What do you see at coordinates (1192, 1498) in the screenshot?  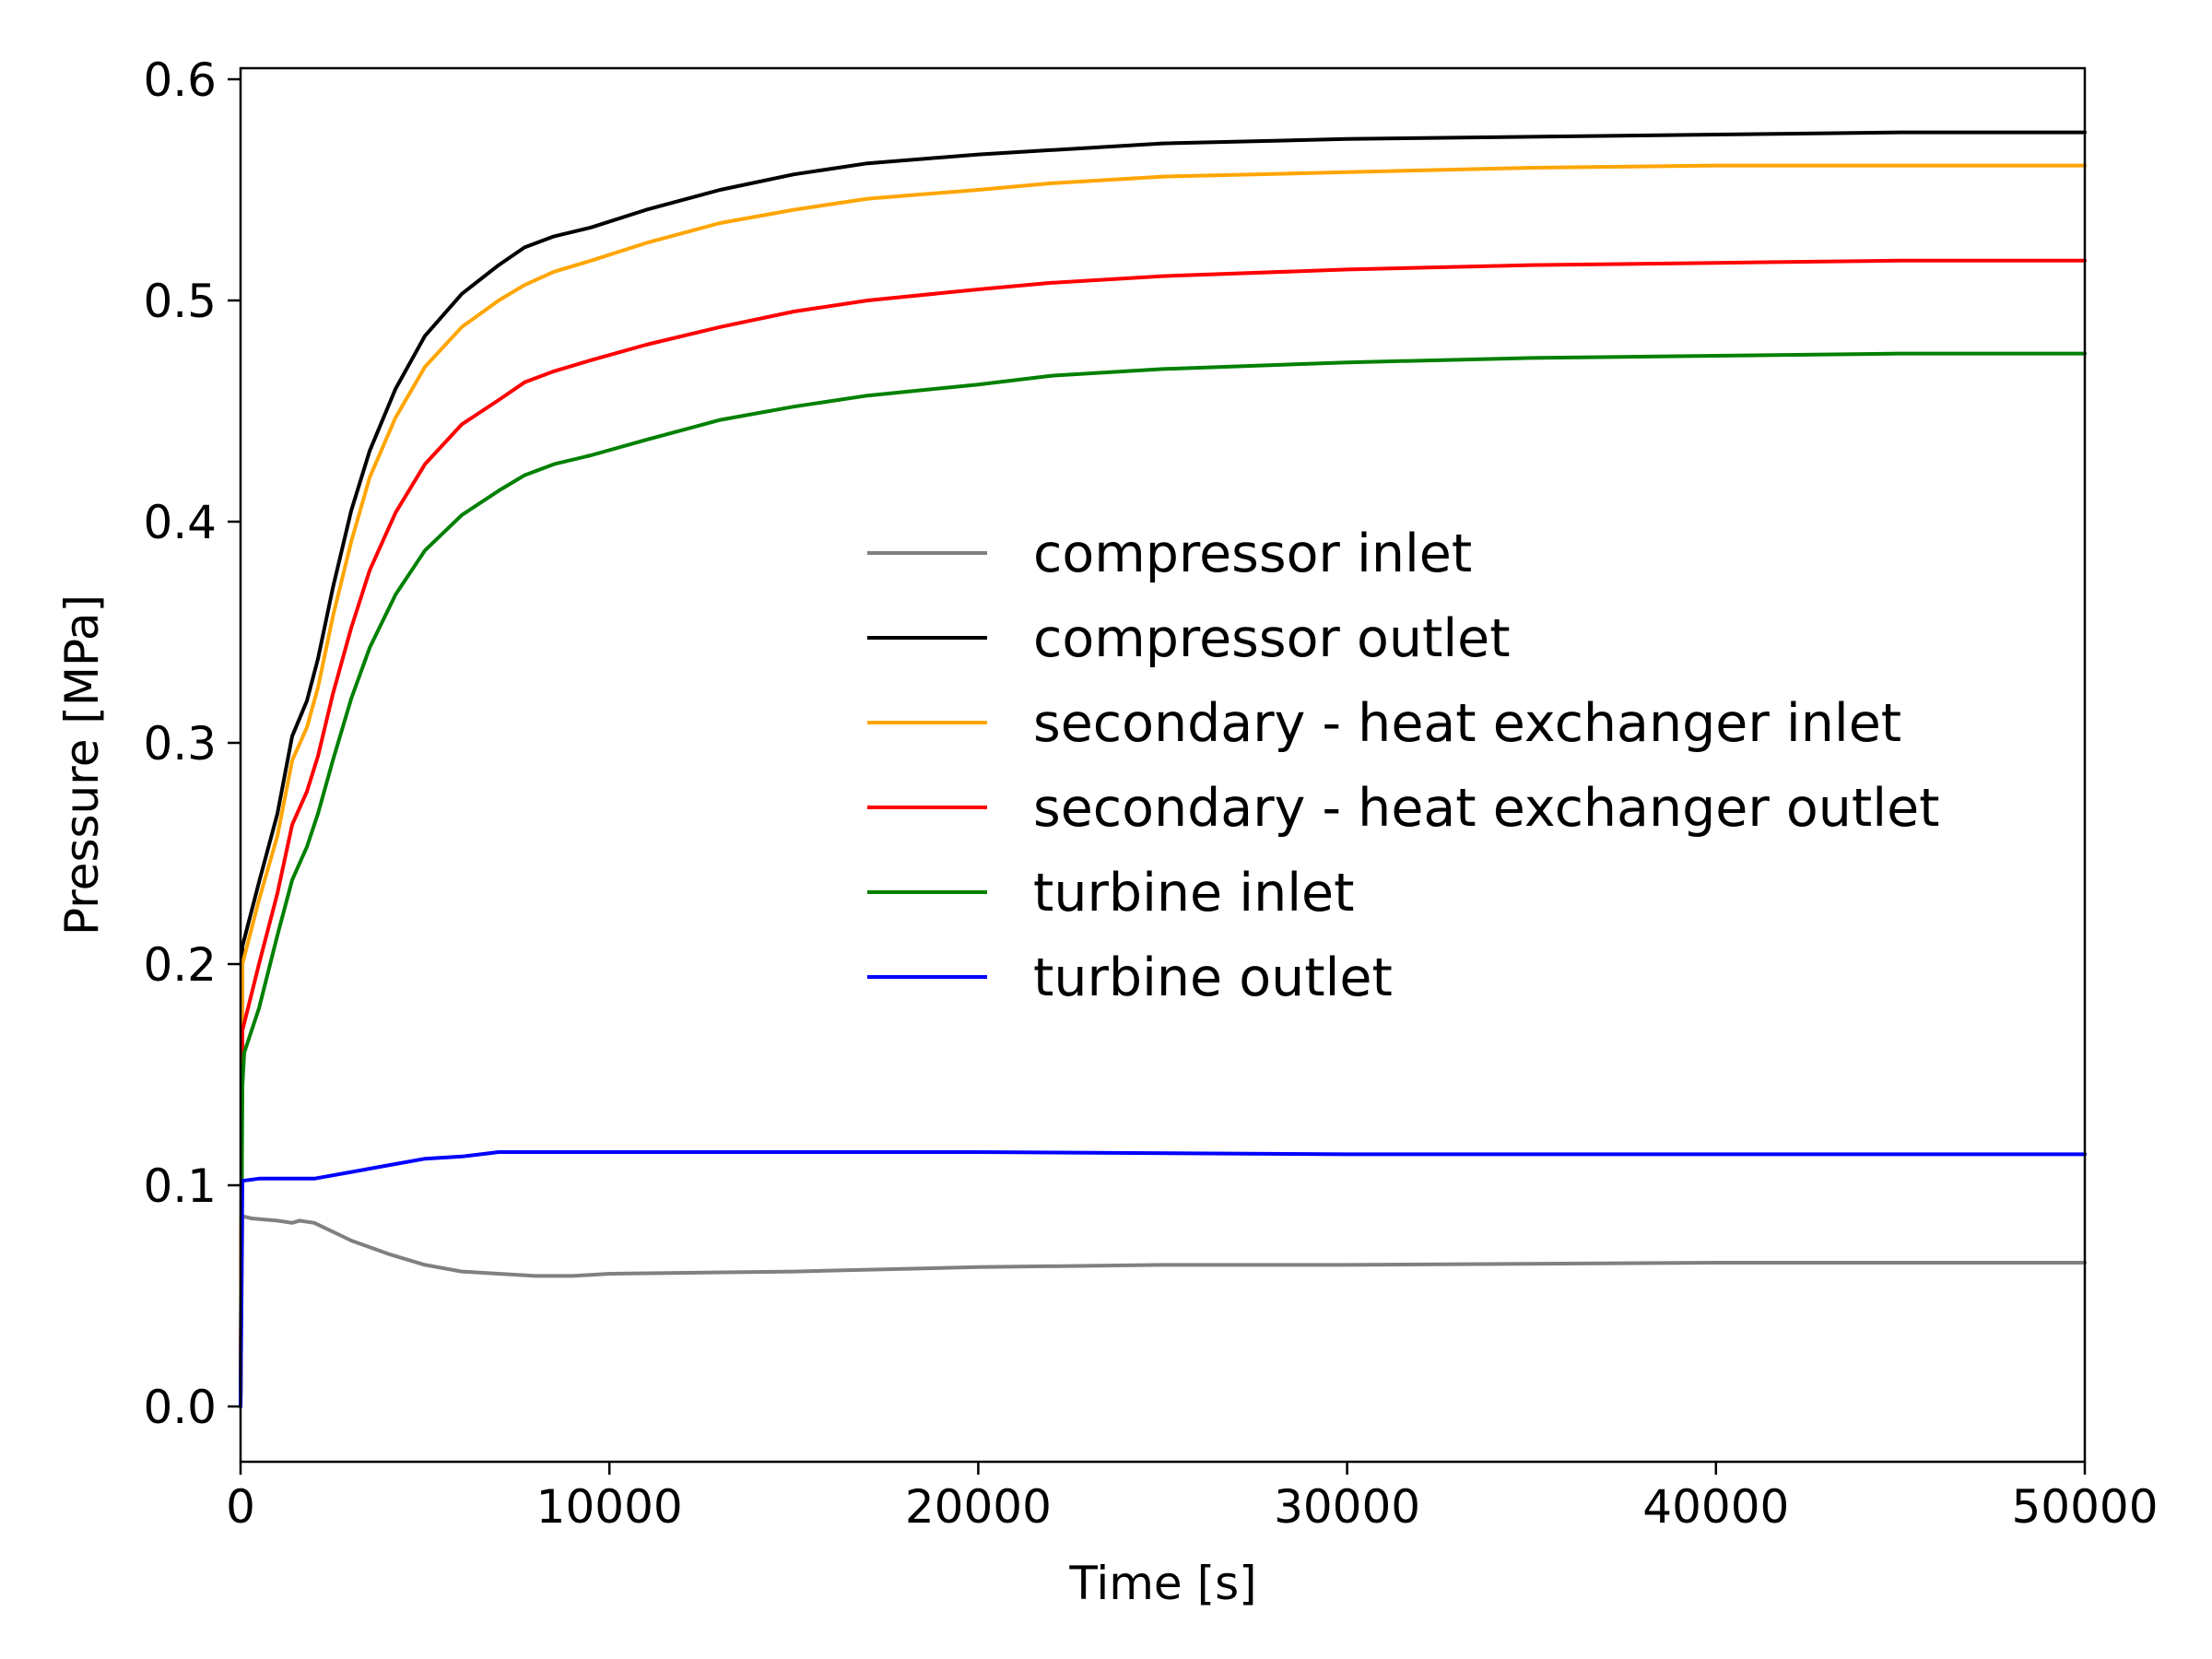 I see `x-axis: 0 10000 20000 30000 40000 50000` at bounding box center [1192, 1498].